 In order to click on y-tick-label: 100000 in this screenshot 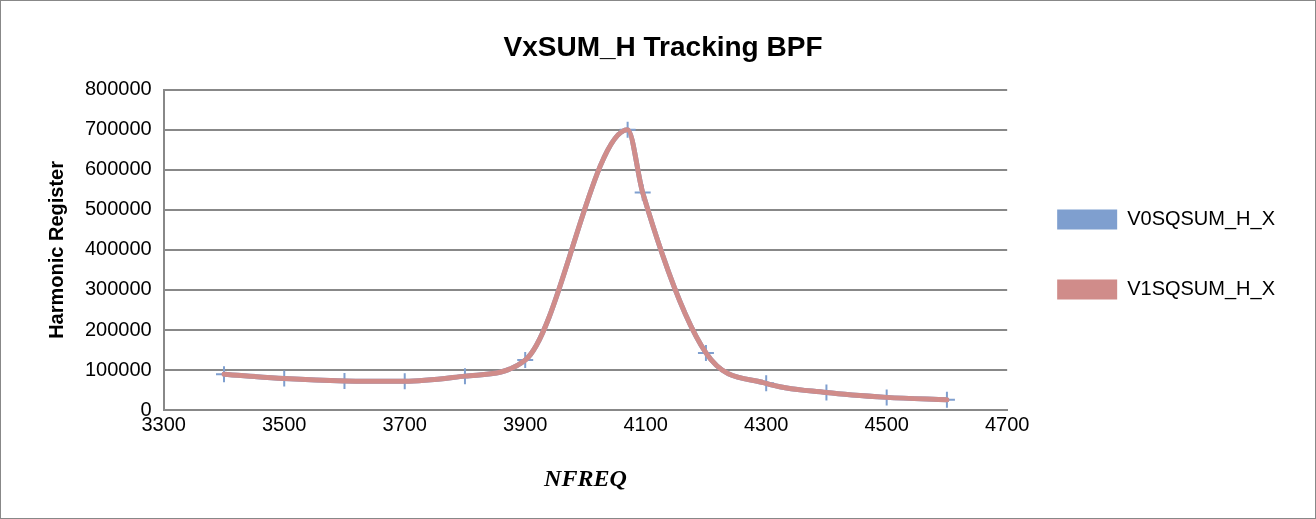, I will do `click(118, 368)`.